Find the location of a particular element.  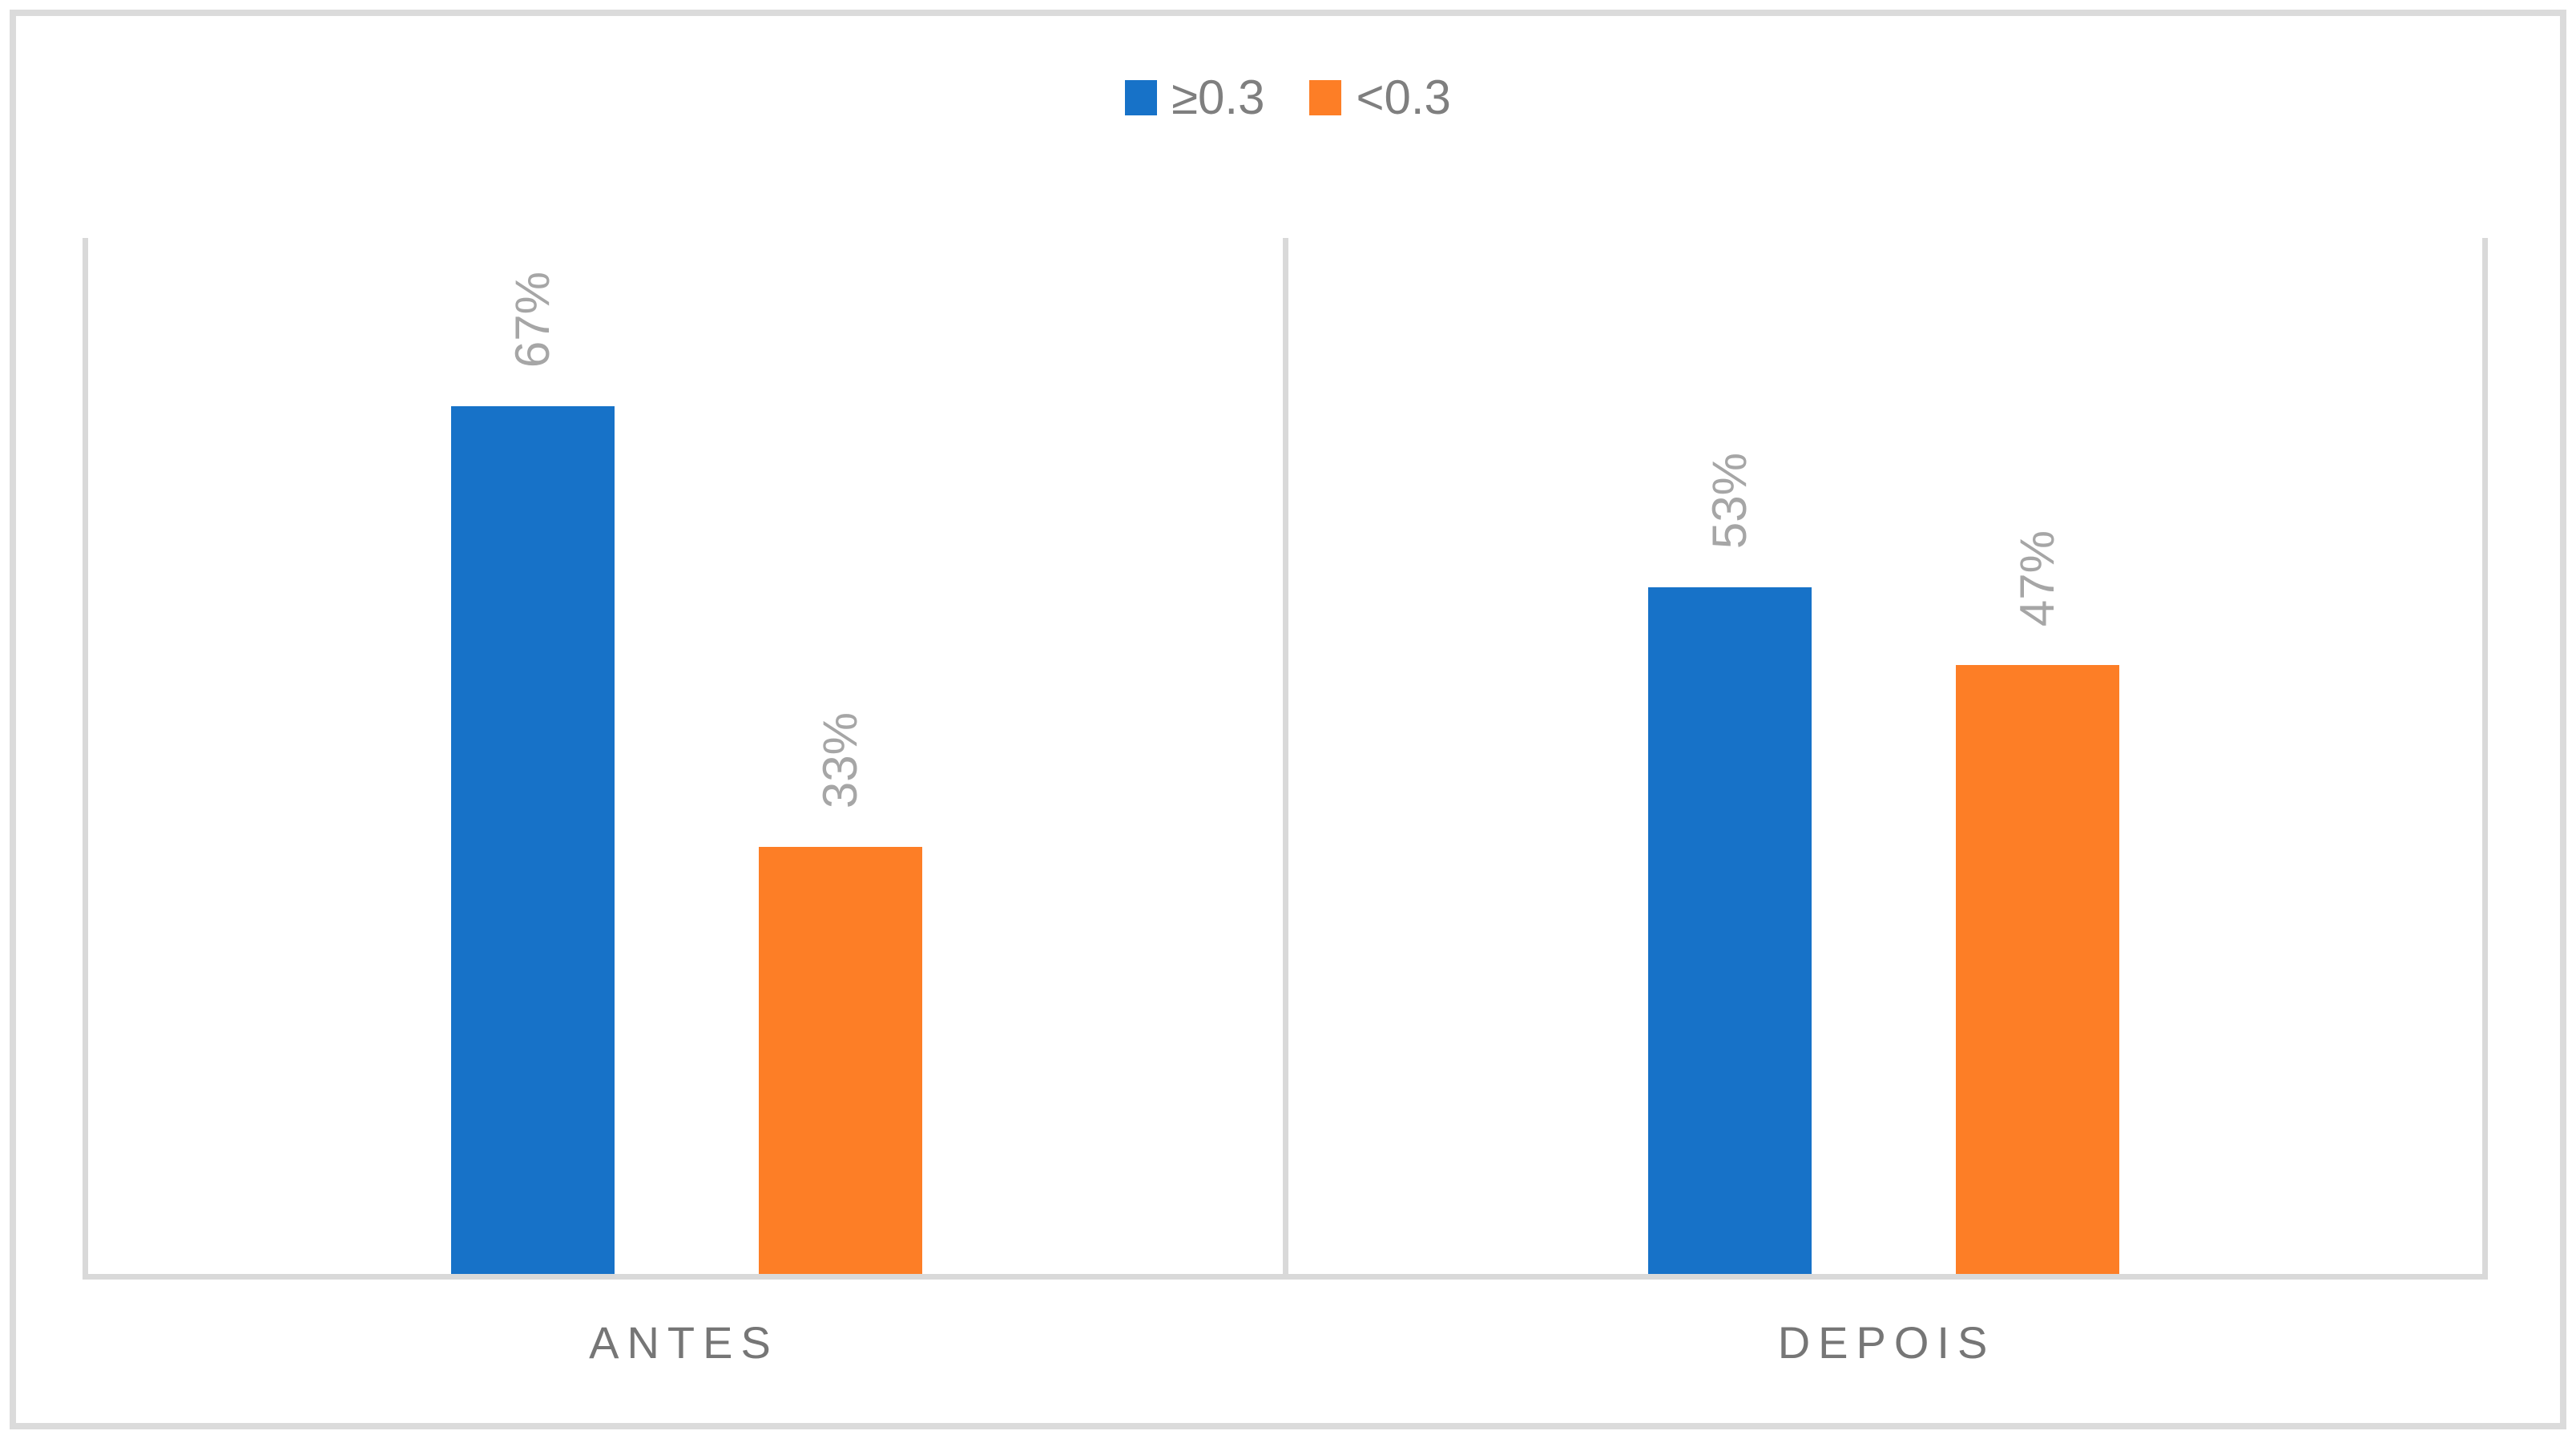

data-label: 47% is located at coordinates (2037, 578).